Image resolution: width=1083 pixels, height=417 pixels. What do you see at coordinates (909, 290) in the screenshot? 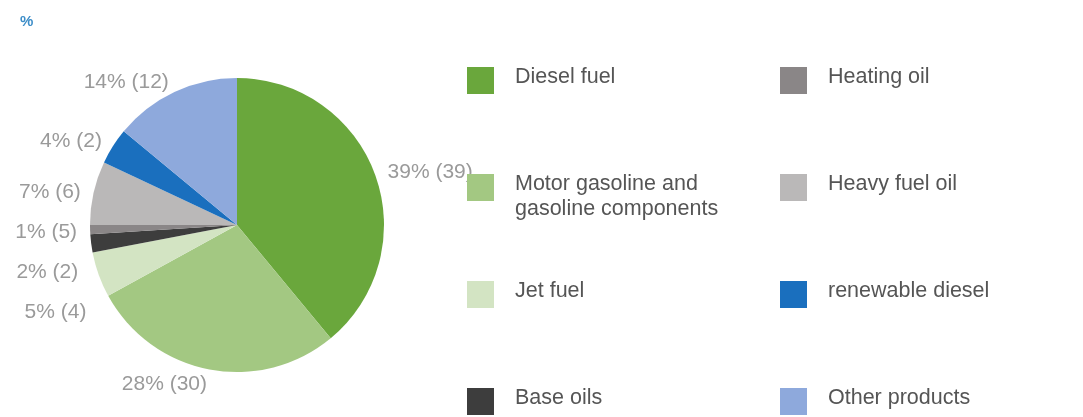
I see `legend-label: renewable diesel` at bounding box center [909, 290].